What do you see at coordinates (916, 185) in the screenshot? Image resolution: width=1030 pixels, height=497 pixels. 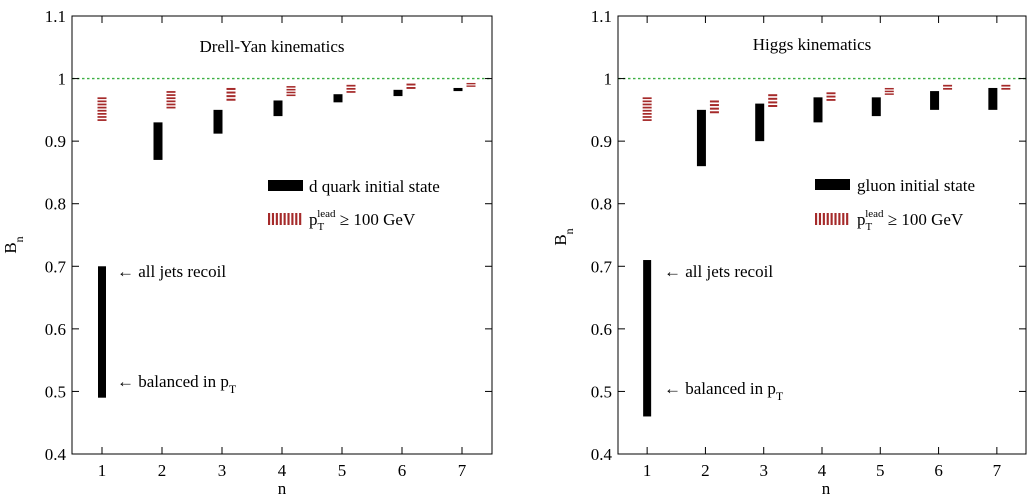 I see `legend-label-solid: gluon initial state` at bounding box center [916, 185].